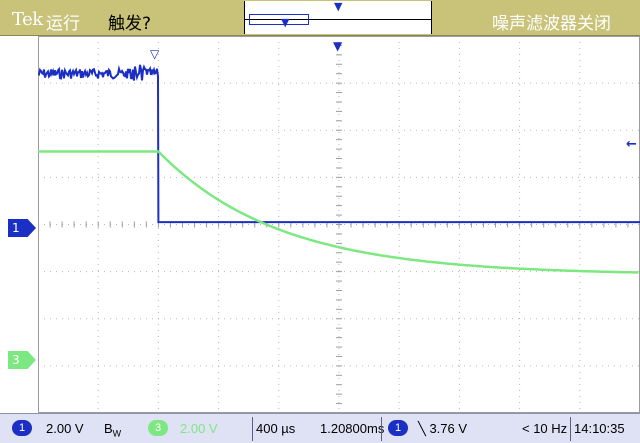  Describe the element at coordinates (551, 24) in the screenshot. I see `noise-filter-status: 噪声滤波器关闭` at that location.